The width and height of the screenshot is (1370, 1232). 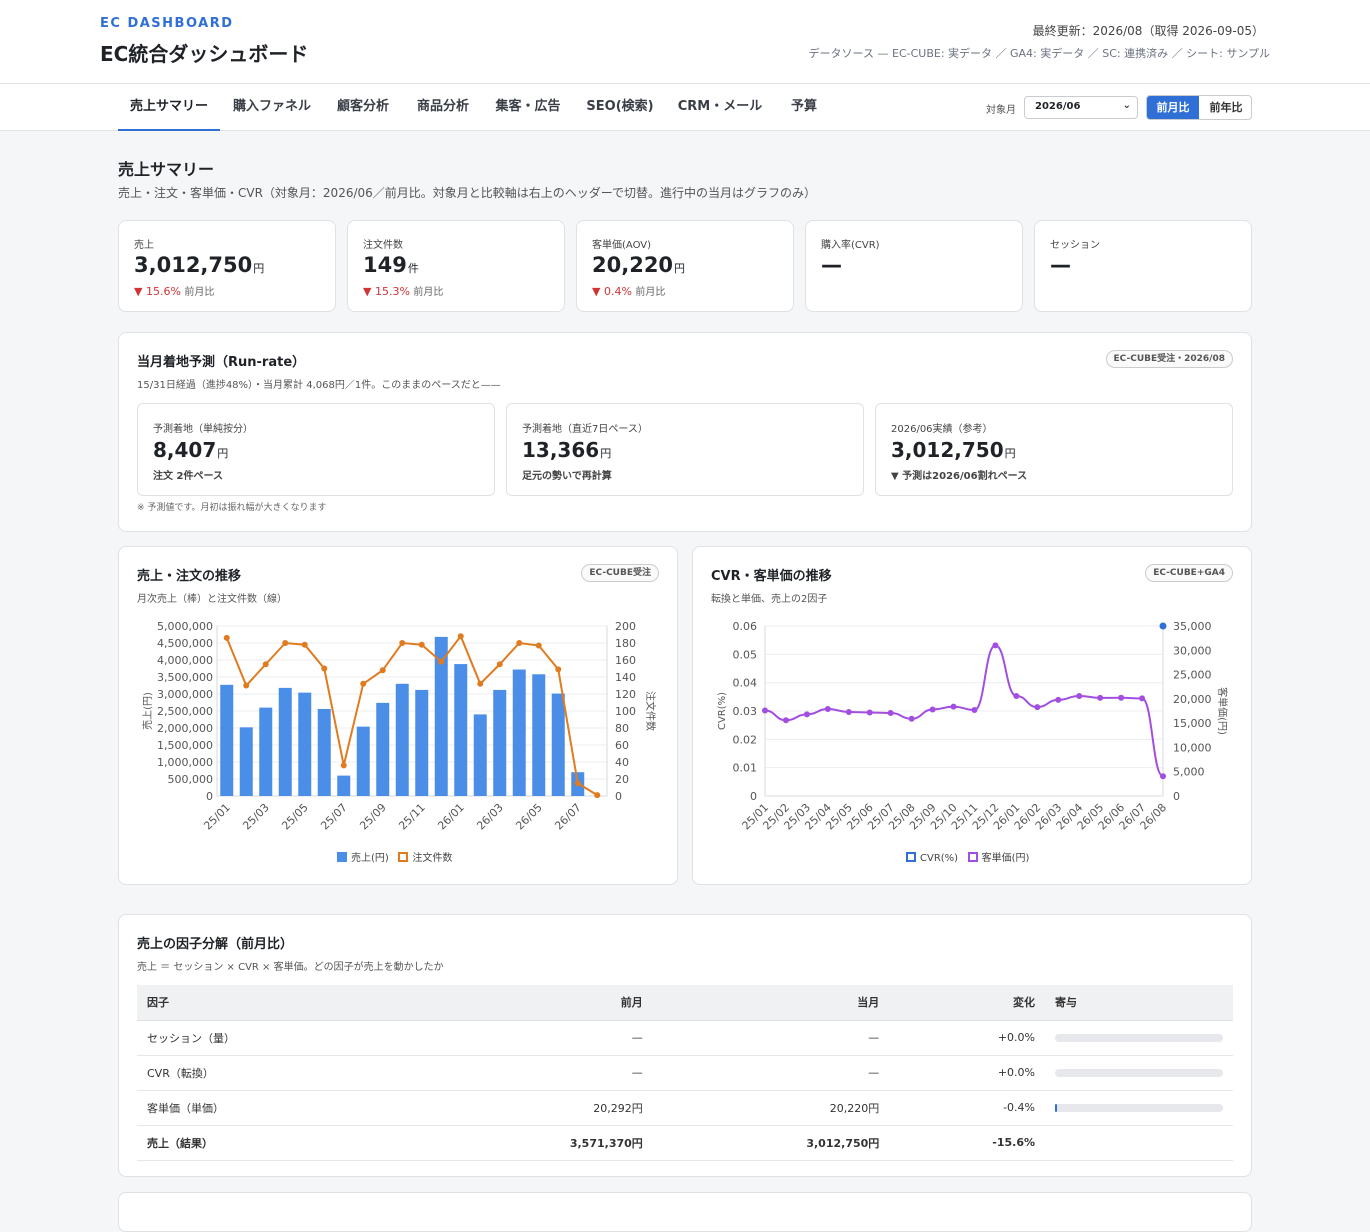 I want to click on chart-source-badge: EC-CUBE+GA4, so click(x=1189, y=573).